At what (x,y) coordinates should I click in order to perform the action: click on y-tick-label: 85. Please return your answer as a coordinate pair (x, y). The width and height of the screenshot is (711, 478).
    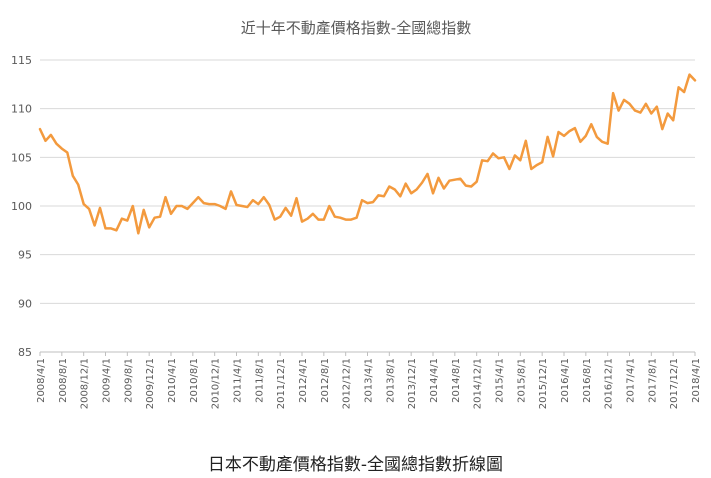
    Looking at the image, I should click on (25, 352).